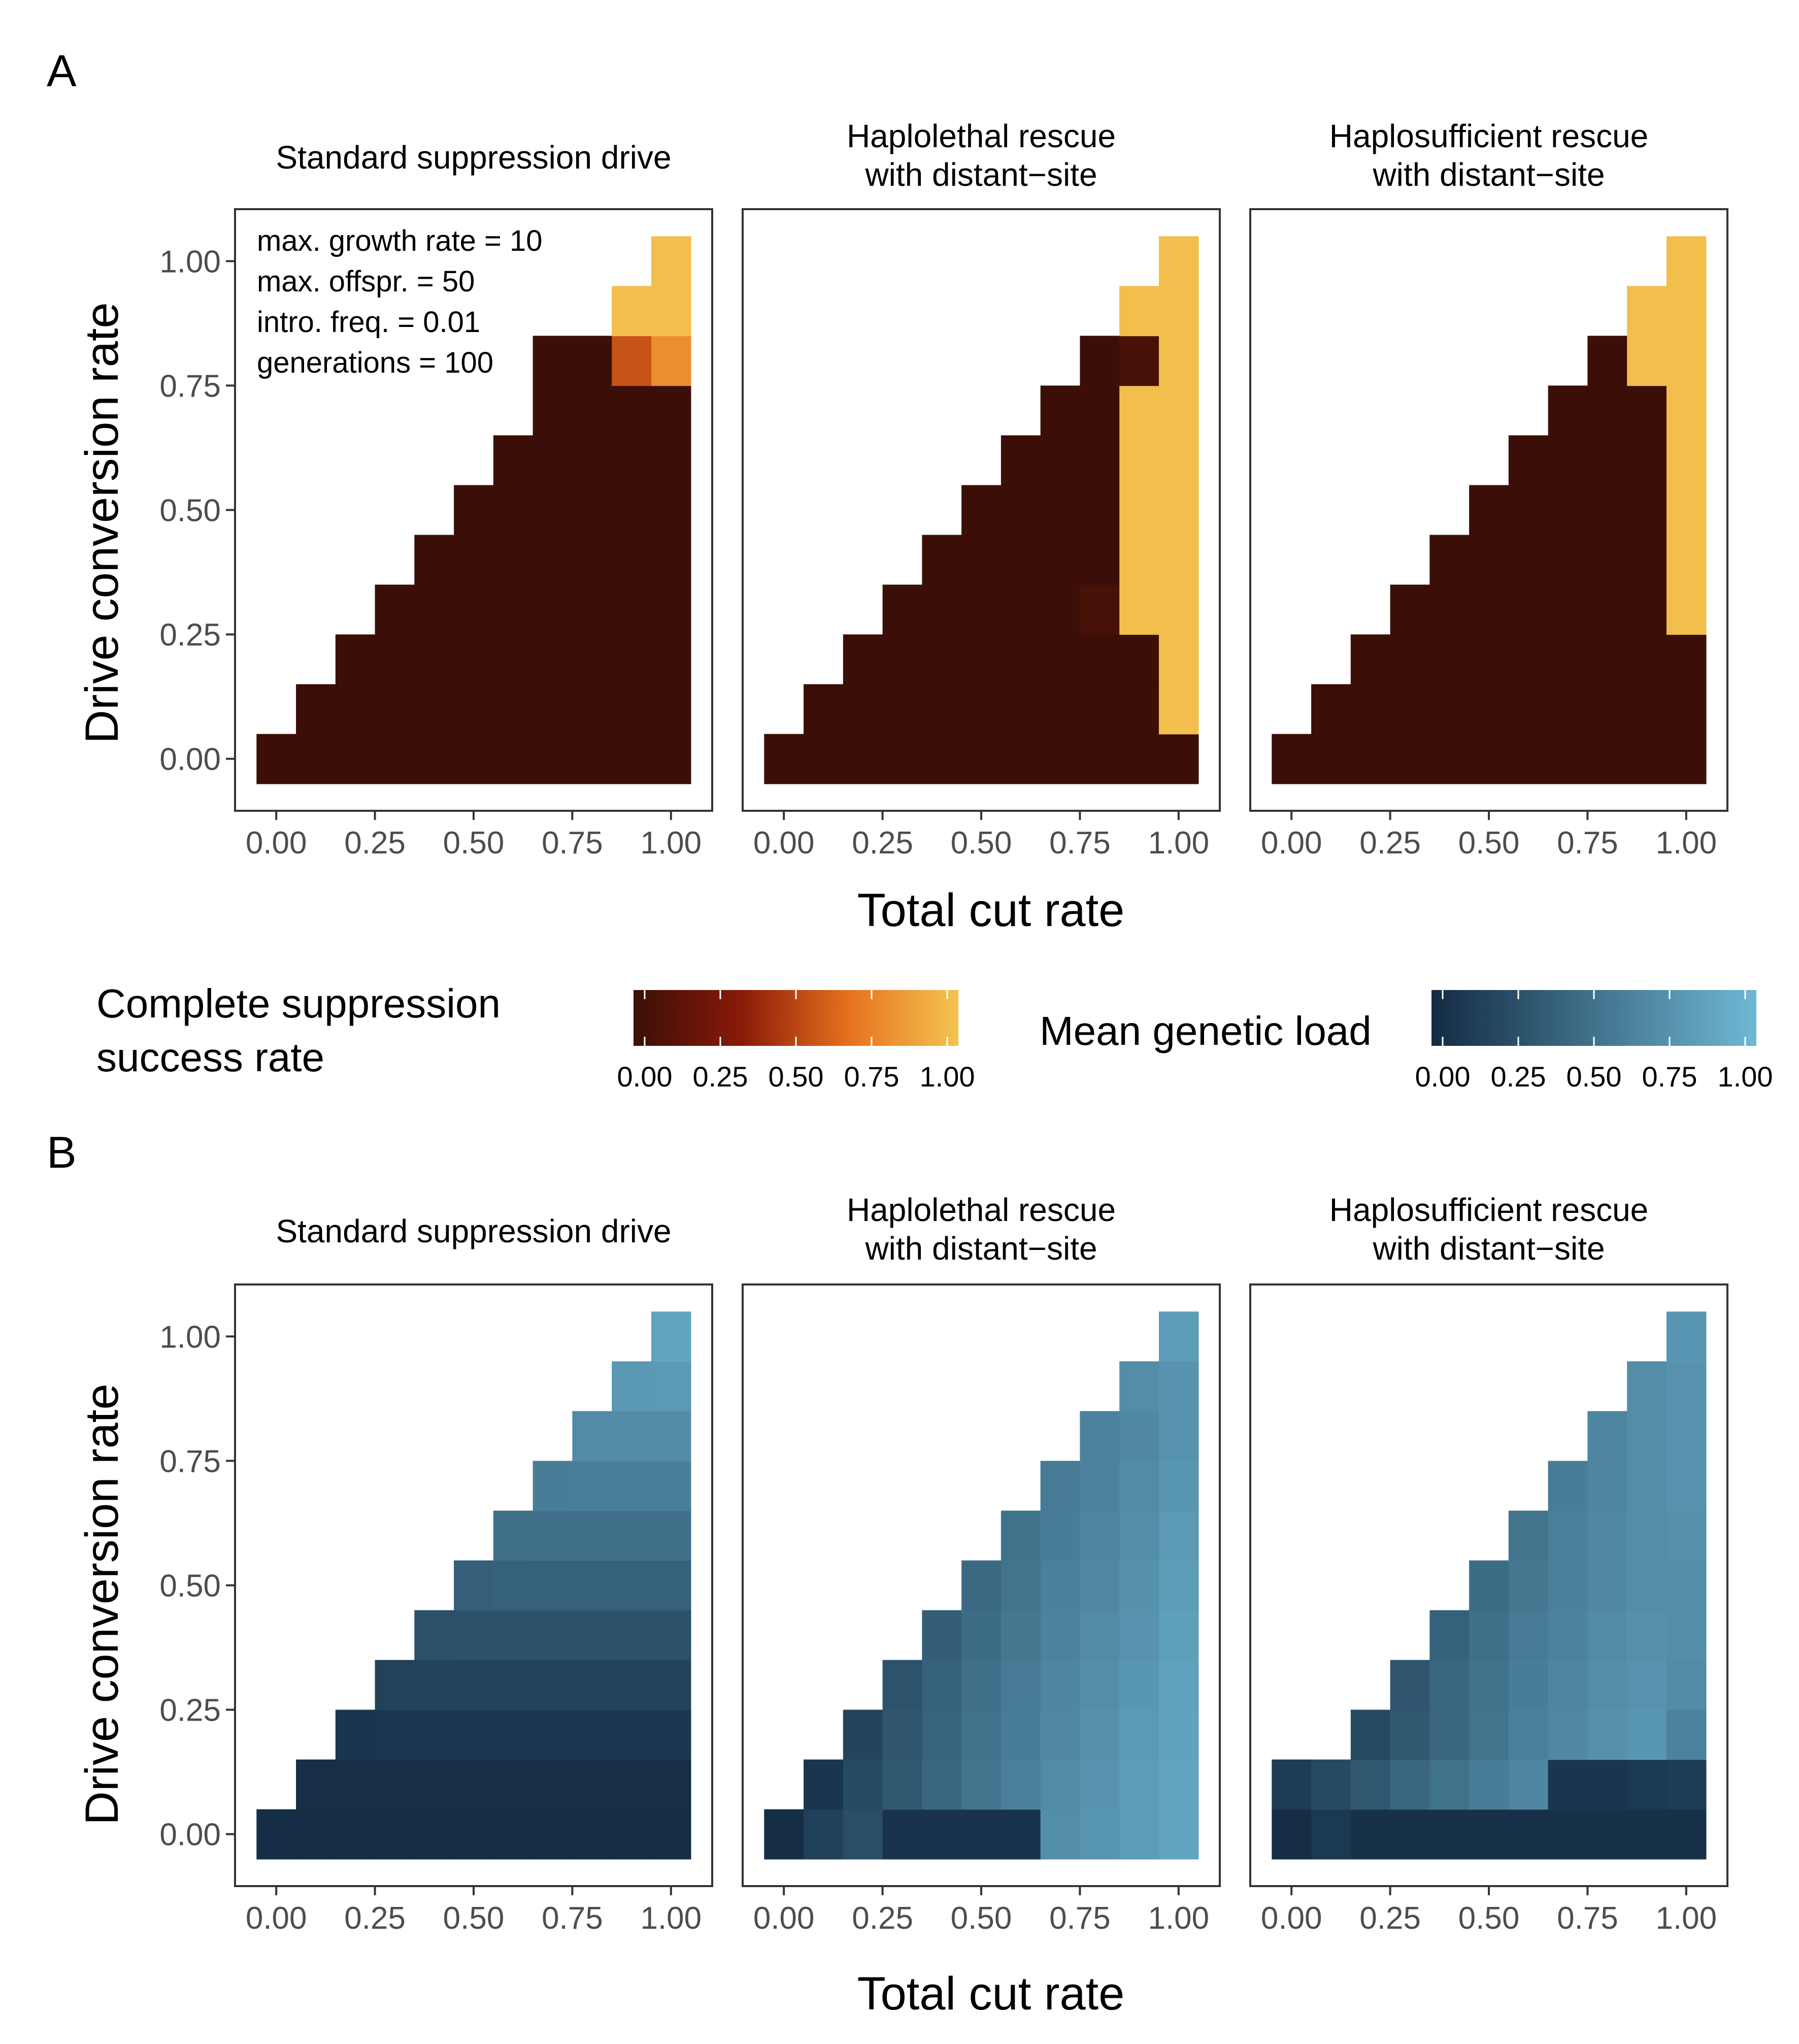  Describe the element at coordinates (1594, 1077) in the screenshot. I see `legend-load-tick-label: 0.50` at that location.